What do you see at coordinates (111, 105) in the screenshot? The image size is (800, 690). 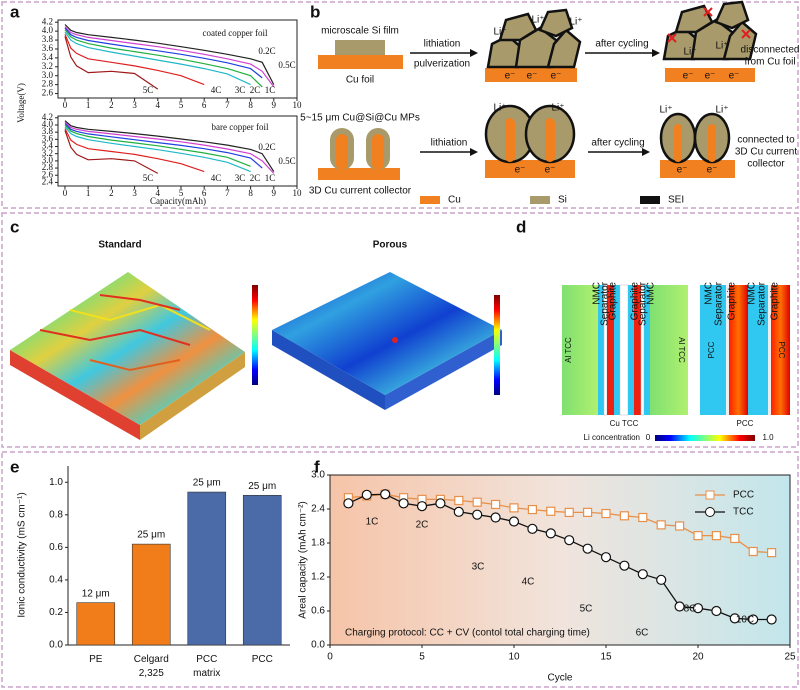 I see `x-tick-label: 2` at bounding box center [111, 105].